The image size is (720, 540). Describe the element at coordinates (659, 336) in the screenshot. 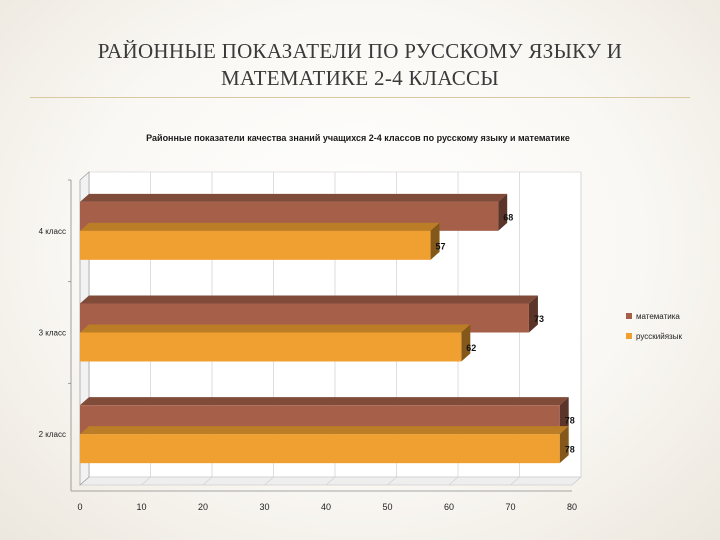

I see `legend-label: русскийязык` at that location.